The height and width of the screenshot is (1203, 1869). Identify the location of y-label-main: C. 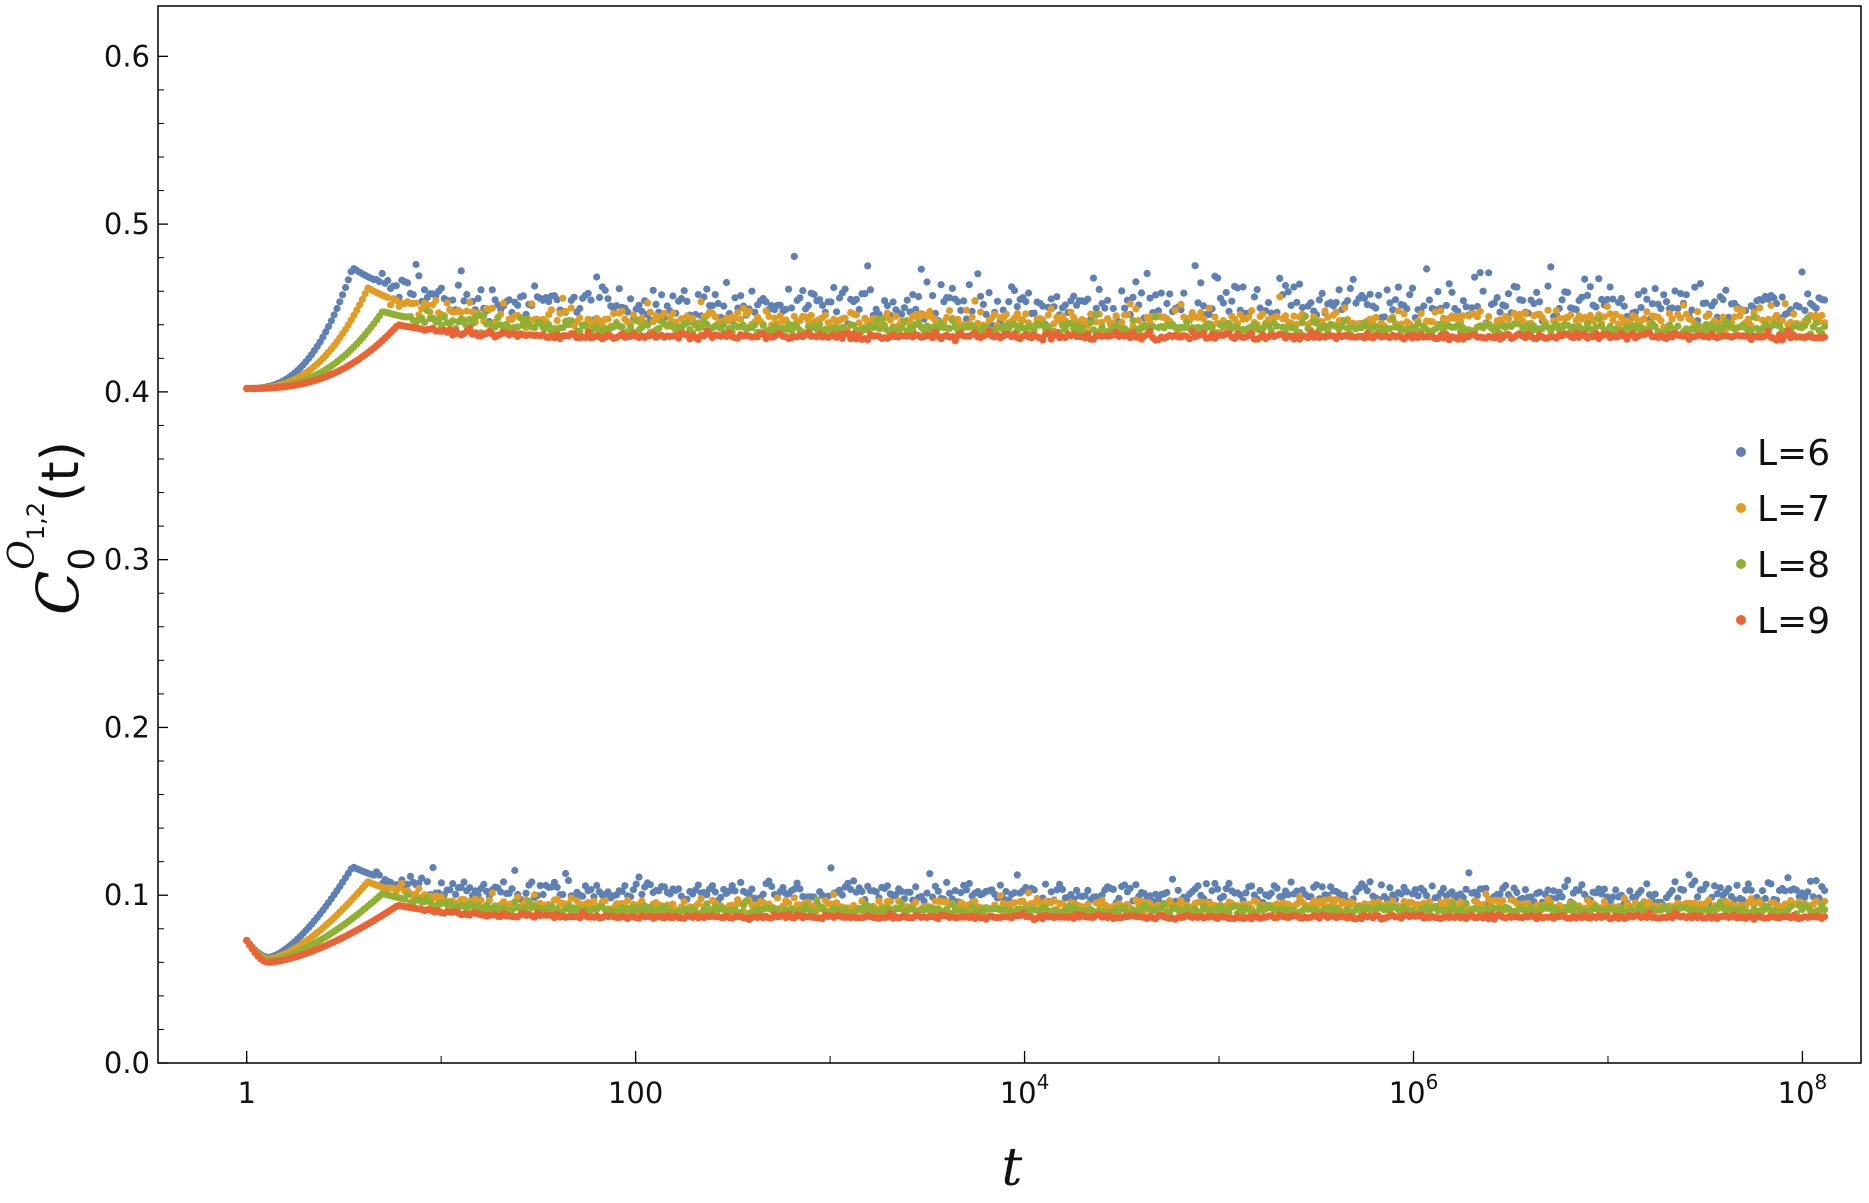
(58, 593).